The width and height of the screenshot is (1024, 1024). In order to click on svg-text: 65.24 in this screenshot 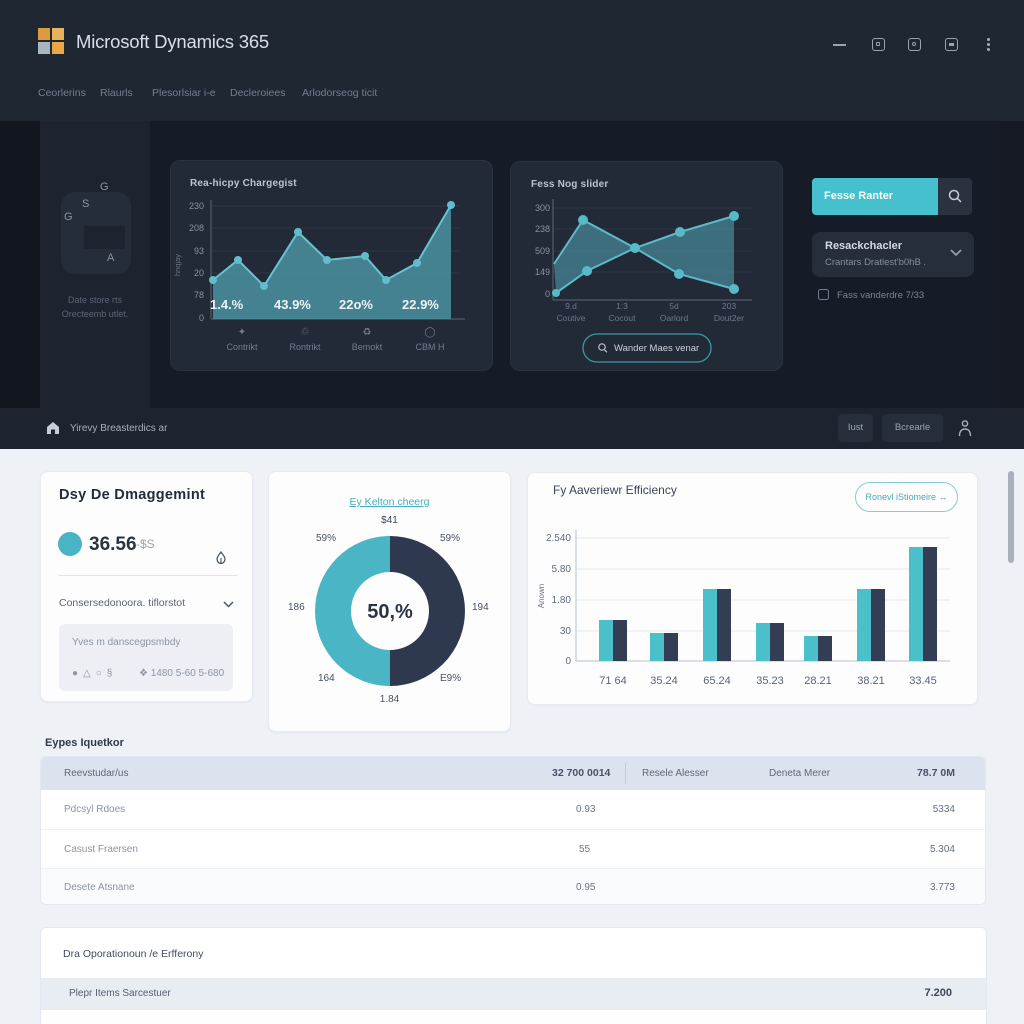, I will do `click(717, 681)`.